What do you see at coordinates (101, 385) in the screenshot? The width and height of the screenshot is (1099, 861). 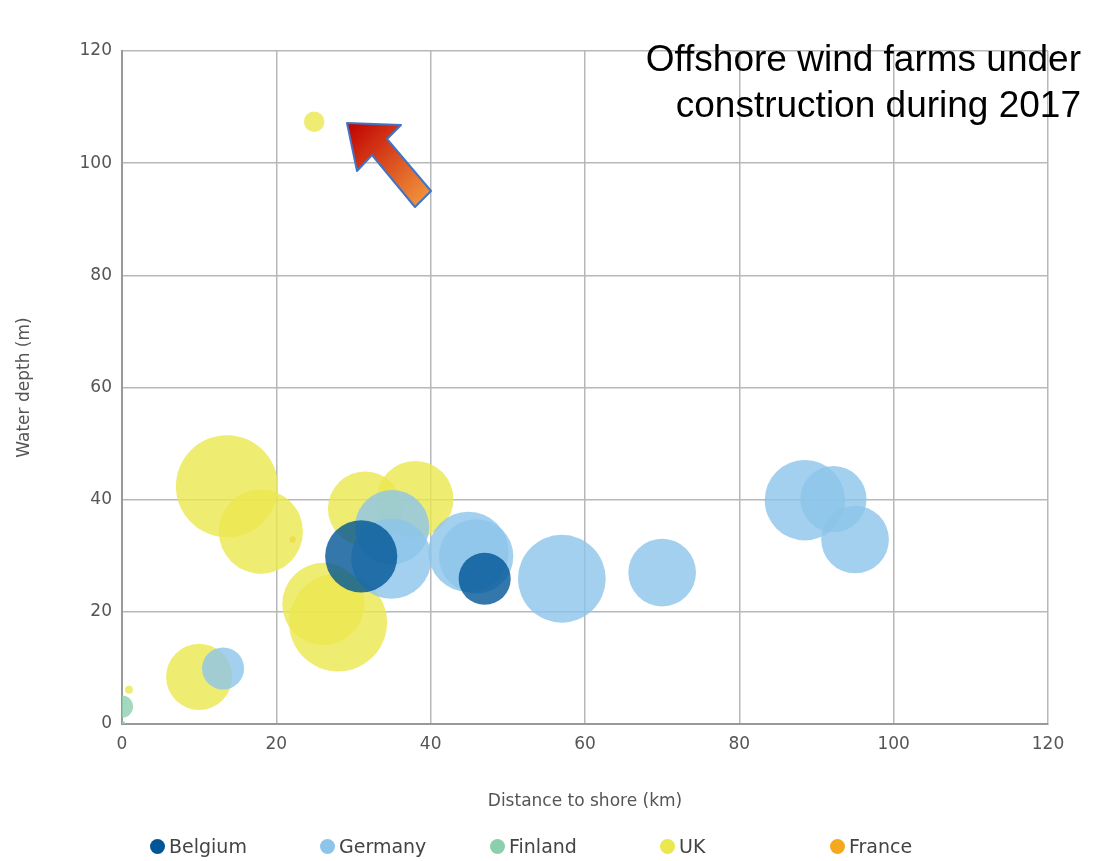 I see `y-tick-label: 60` at bounding box center [101, 385].